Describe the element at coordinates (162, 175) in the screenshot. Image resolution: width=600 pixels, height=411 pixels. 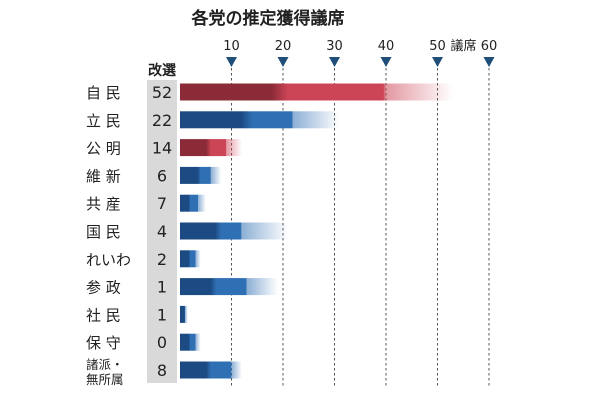
I see `previous-seats-value: 6` at that location.